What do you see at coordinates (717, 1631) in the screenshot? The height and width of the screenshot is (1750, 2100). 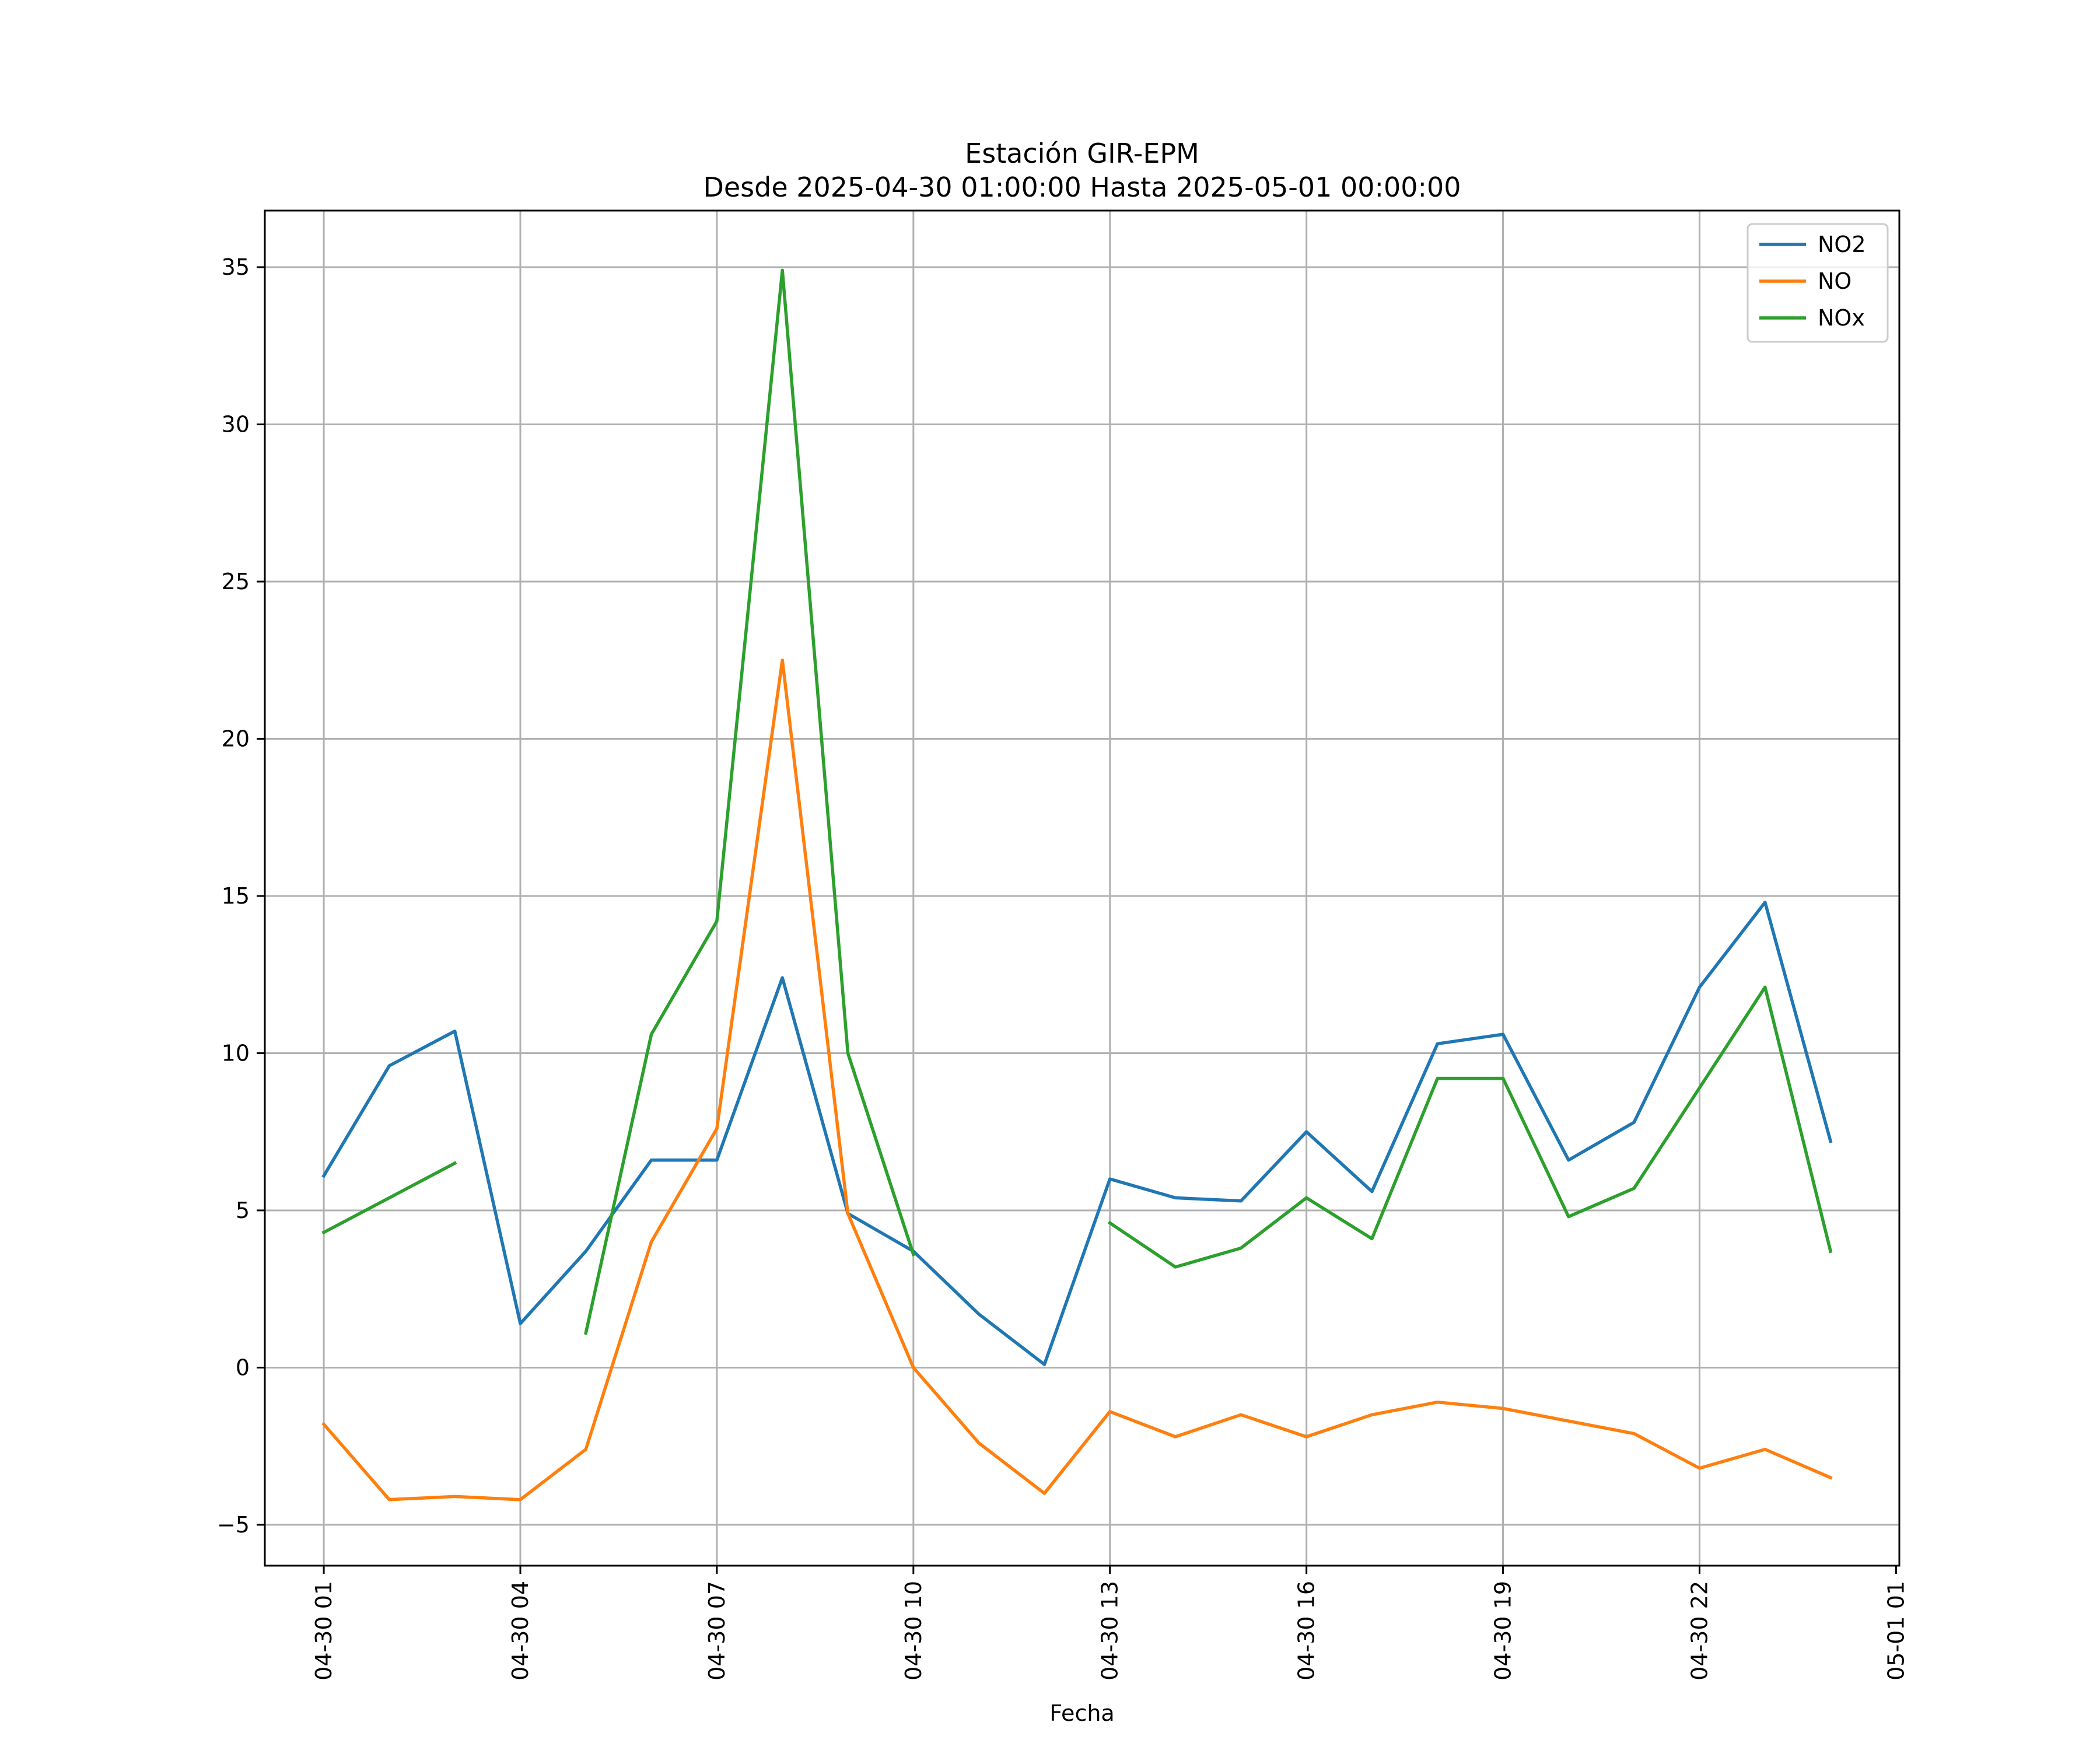 I see `x-tick-label: 04-30 07` at bounding box center [717, 1631].